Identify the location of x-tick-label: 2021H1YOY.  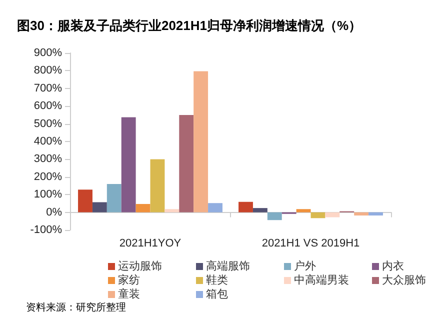
(150, 244).